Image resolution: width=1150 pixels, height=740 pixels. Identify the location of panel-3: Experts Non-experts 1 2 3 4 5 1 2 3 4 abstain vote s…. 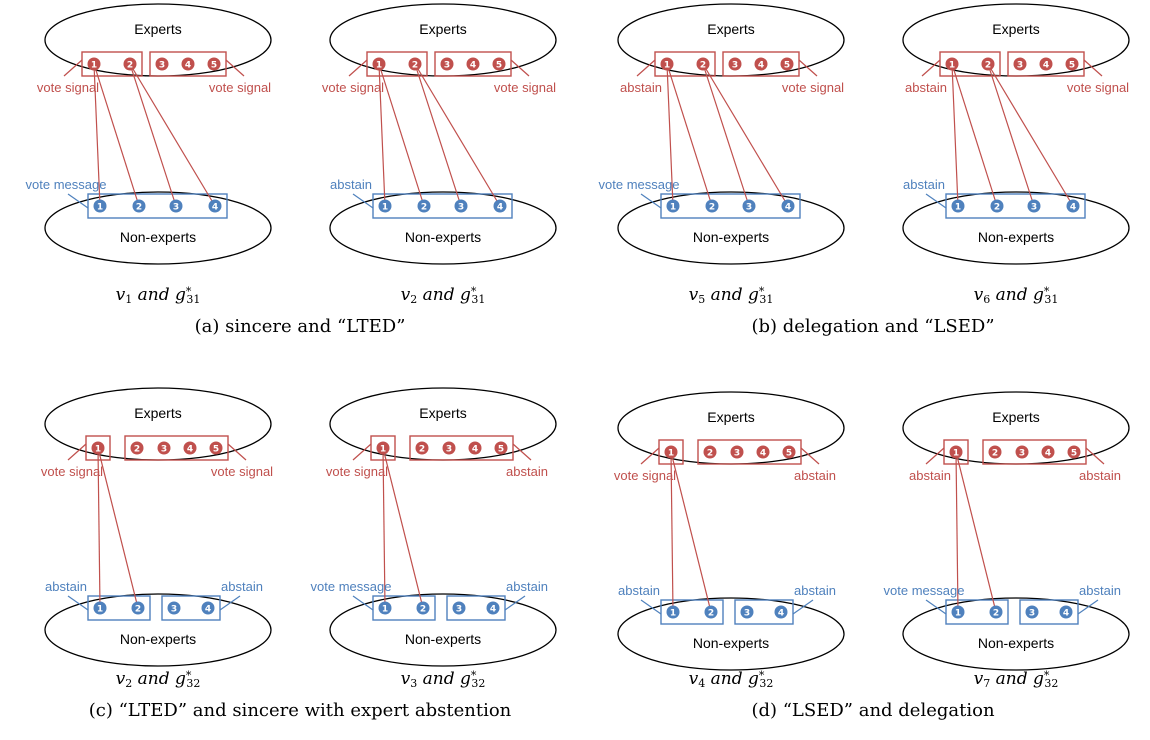
(722, 154).